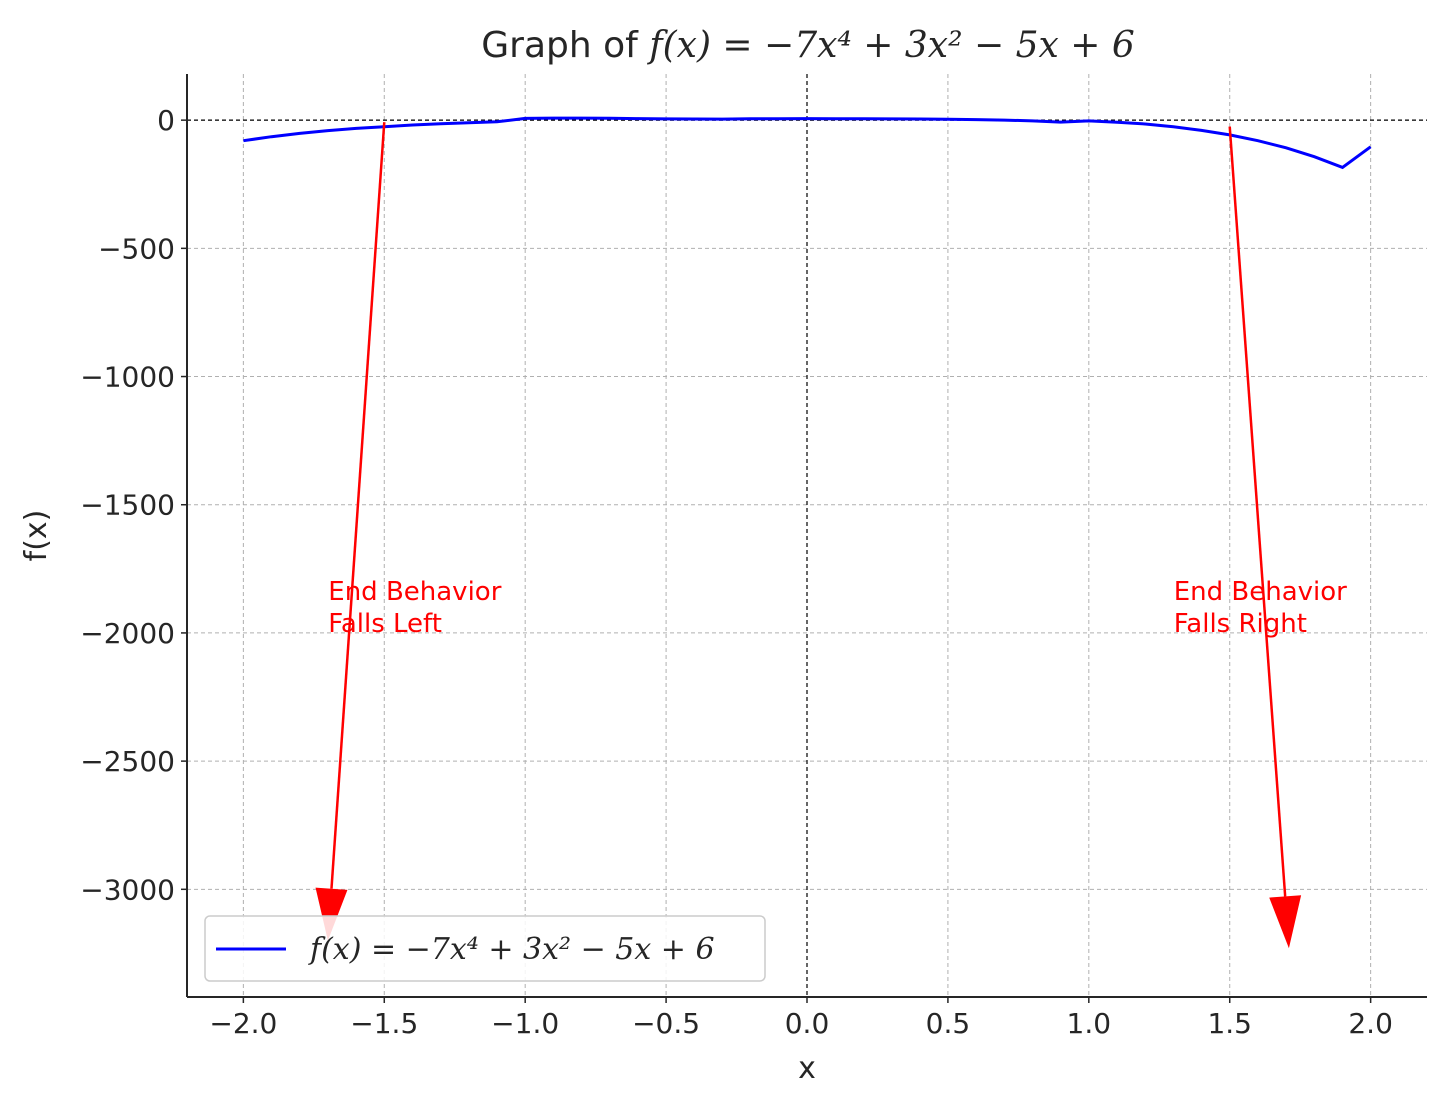 The image size is (1446, 1105). I want to click on y-tick-label: 0, so click(166, 120).